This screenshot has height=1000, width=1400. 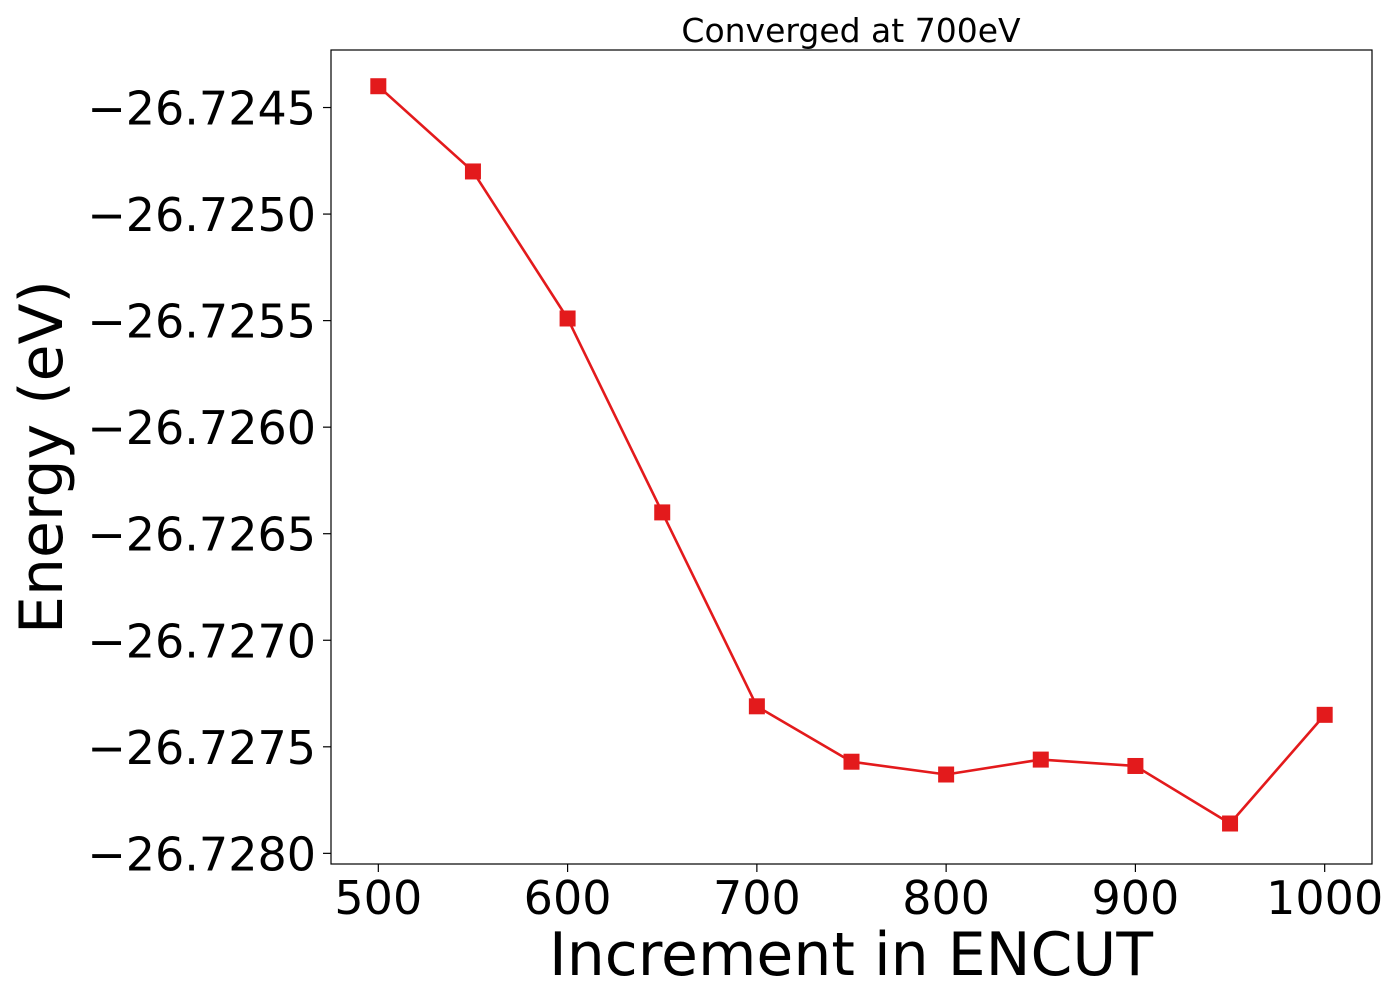 What do you see at coordinates (378, 898) in the screenshot?
I see `x-tick-label: 500` at bounding box center [378, 898].